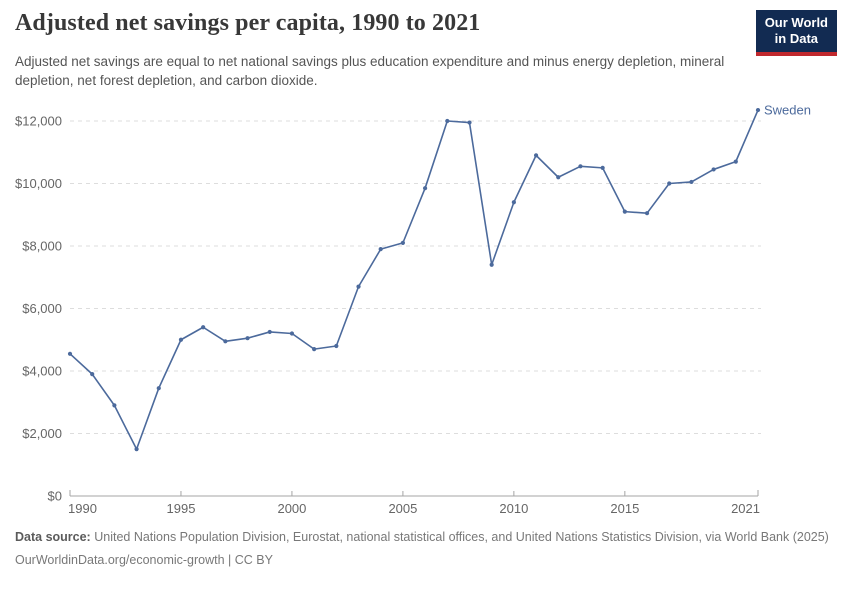 This screenshot has width=850, height=600. What do you see at coordinates (402, 508) in the screenshot?
I see `x-axis-tick-label: 2005` at bounding box center [402, 508].